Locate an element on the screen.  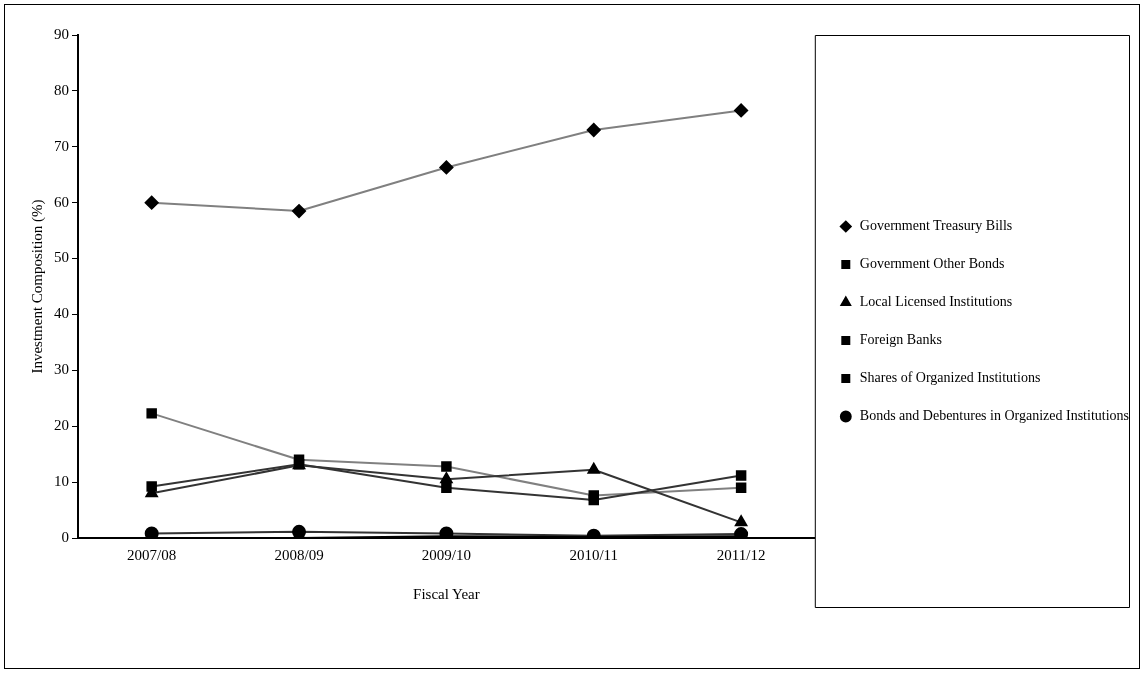
legend-label: Shares of Organized Institutions is located at coordinates (950, 378).